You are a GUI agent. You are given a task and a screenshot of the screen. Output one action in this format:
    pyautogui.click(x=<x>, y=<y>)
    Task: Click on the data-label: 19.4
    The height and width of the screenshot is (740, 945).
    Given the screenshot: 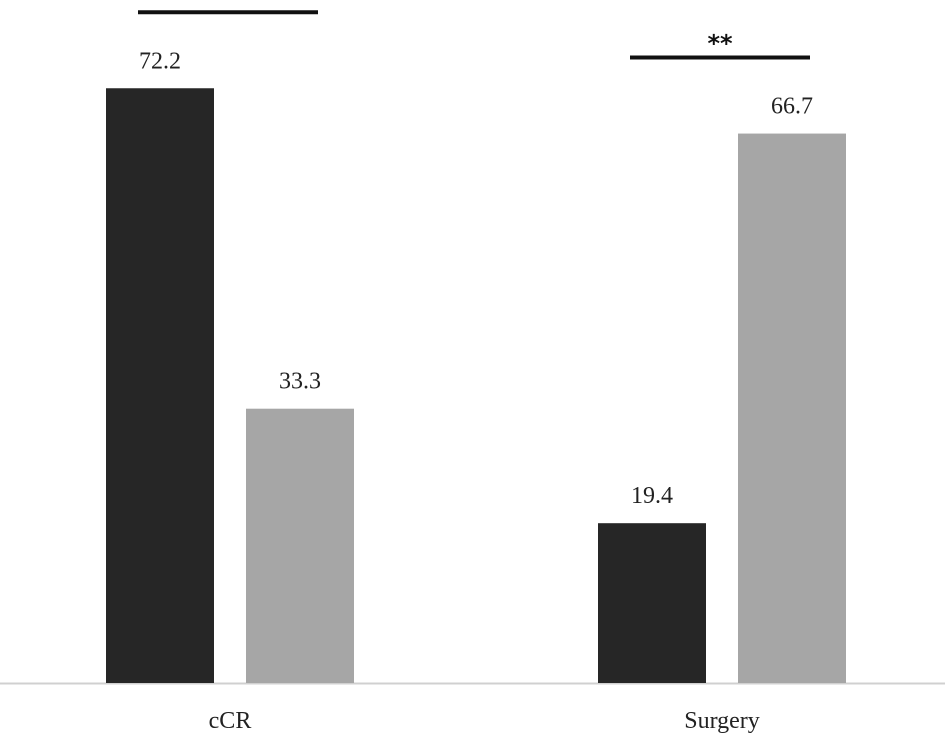 What is the action you would take?
    pyautogui.click(x=652, y=496)
    